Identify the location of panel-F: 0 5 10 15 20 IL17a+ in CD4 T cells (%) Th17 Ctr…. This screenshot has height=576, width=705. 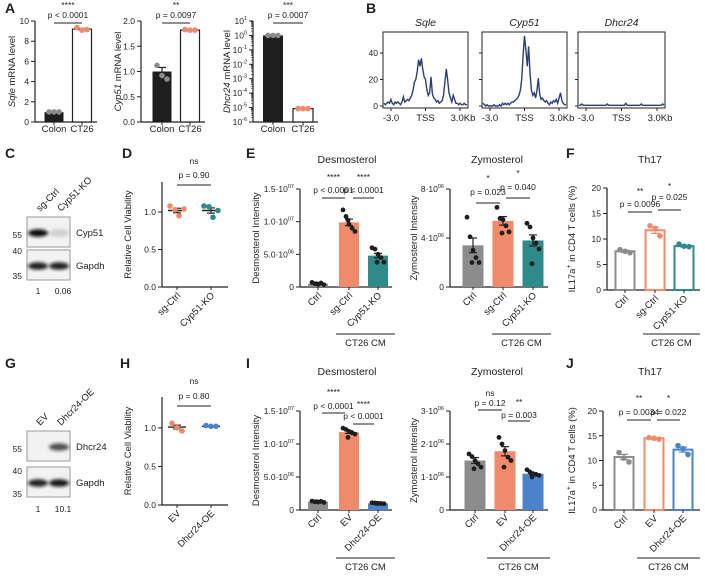
(633, 251).